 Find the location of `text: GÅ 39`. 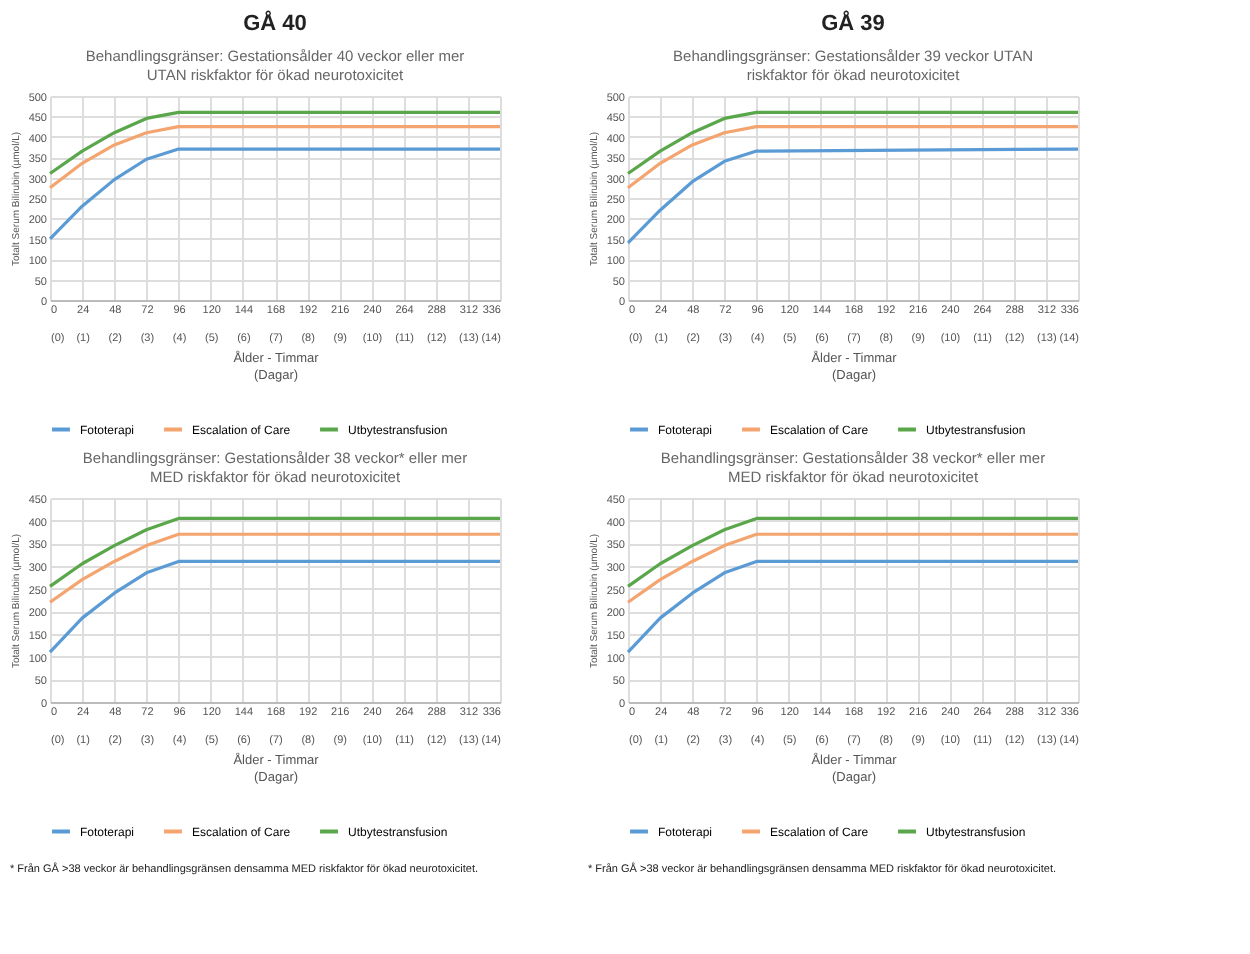

text: GÅ 39 is located at coordinates (853, 23).